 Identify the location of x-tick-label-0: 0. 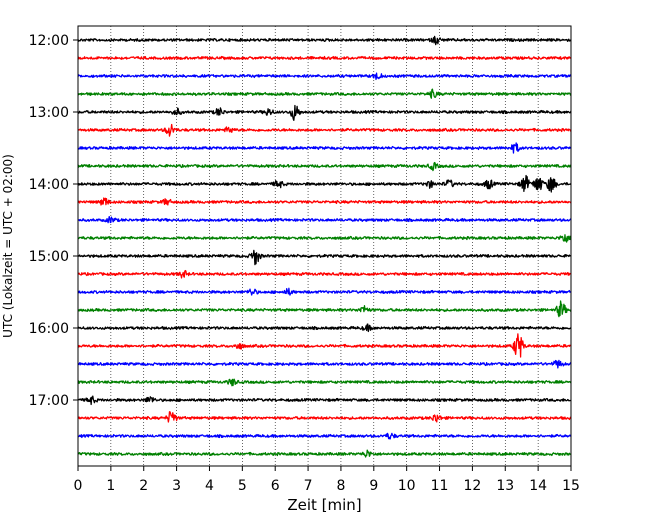
(78, 486).